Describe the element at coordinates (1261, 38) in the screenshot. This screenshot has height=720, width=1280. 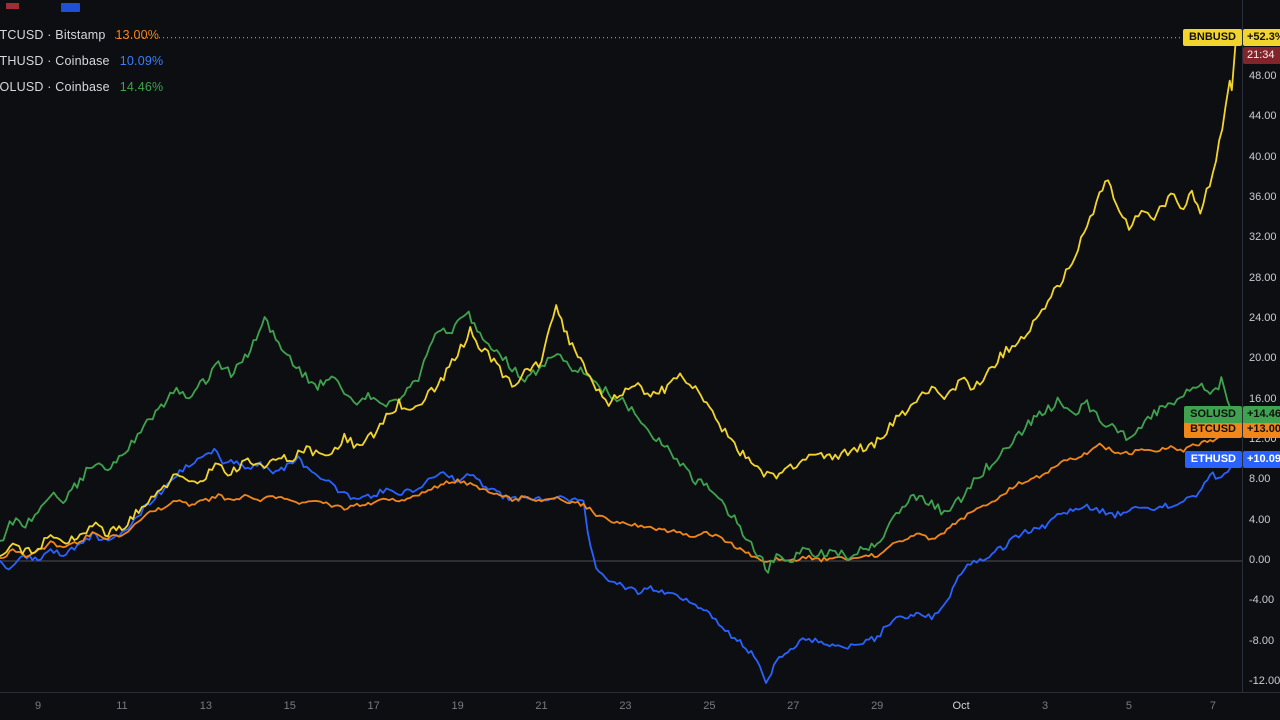
I see `value-badge-bnbusd: +52.3%` at that location.